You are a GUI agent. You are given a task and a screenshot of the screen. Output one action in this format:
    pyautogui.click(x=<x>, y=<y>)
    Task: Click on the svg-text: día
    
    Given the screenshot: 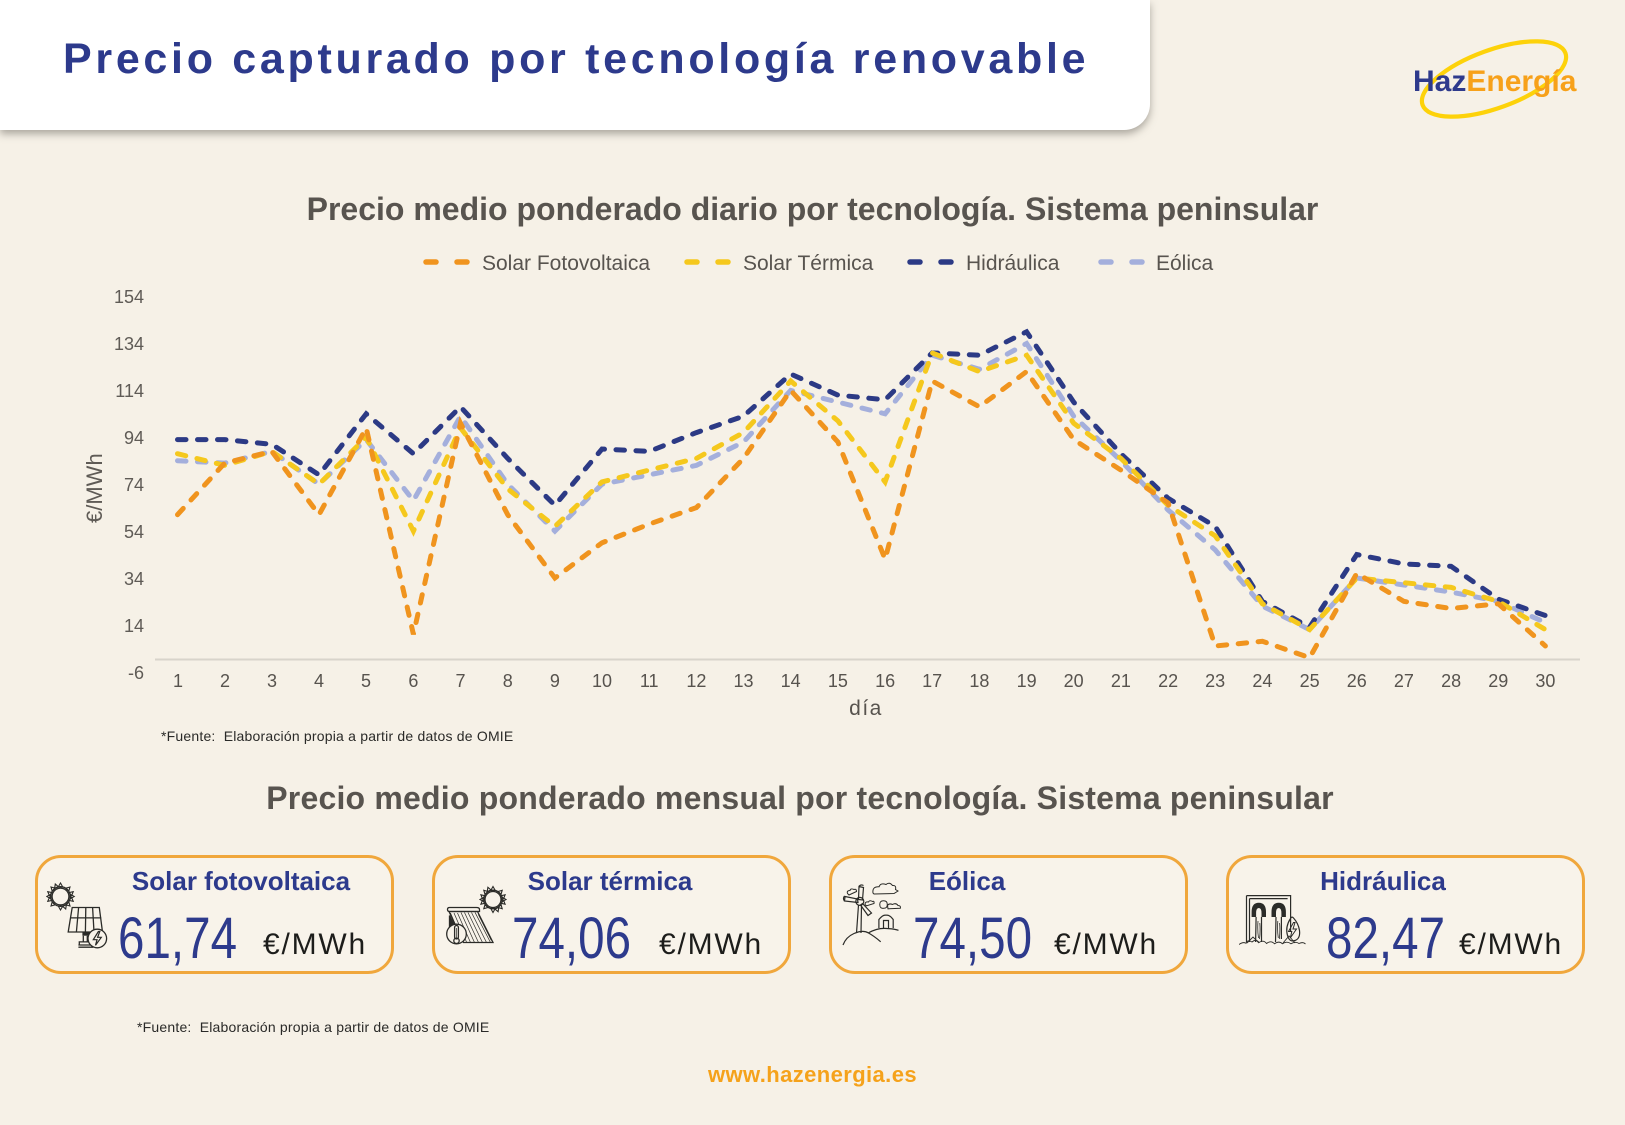 What is the action you would take?
    pyautogui.click(x=866, y=708)
    